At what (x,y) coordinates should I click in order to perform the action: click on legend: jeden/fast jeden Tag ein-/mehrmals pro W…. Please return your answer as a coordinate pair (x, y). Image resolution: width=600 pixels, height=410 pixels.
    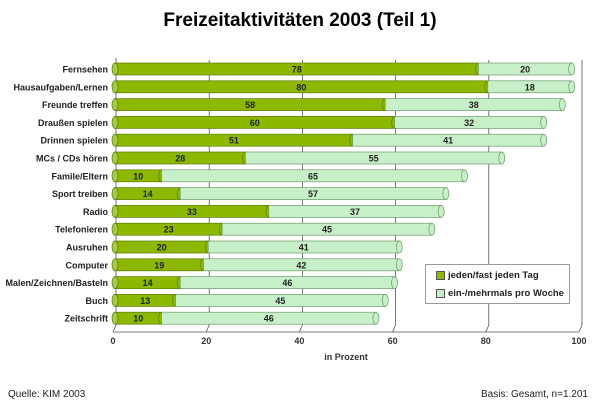
    Looking at the image, I should click on (497, 284).